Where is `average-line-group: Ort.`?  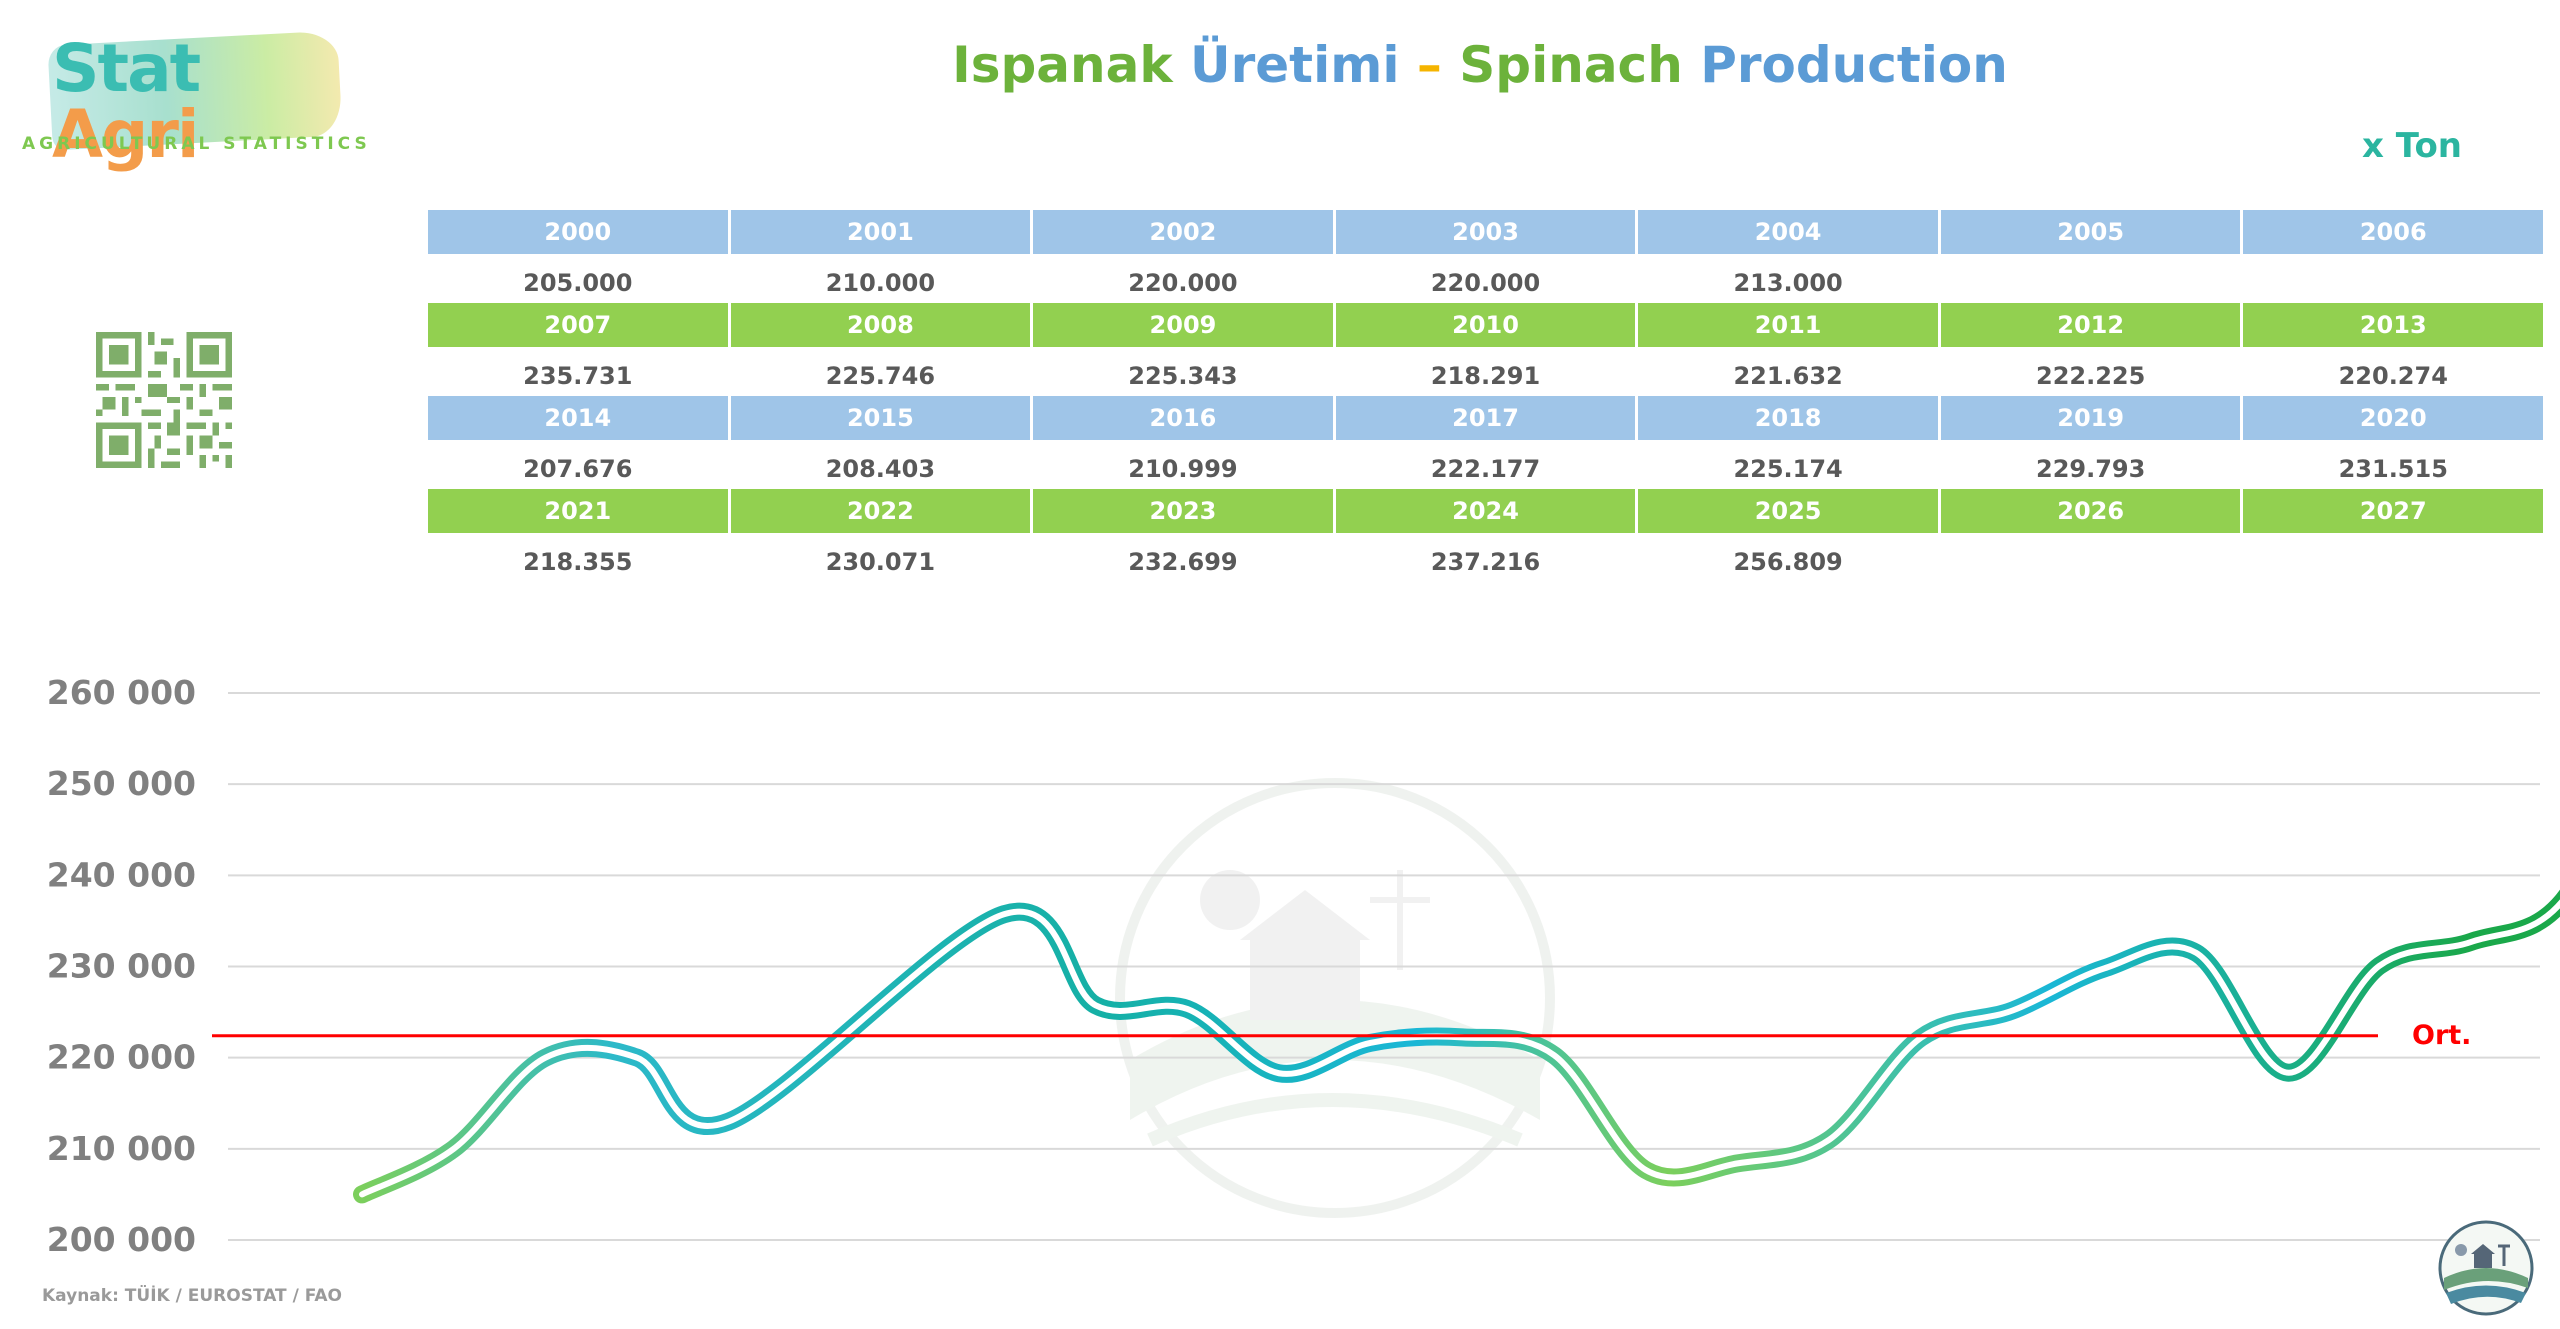
average-line-group: Ort. is located at coordinates (1341, 1035).